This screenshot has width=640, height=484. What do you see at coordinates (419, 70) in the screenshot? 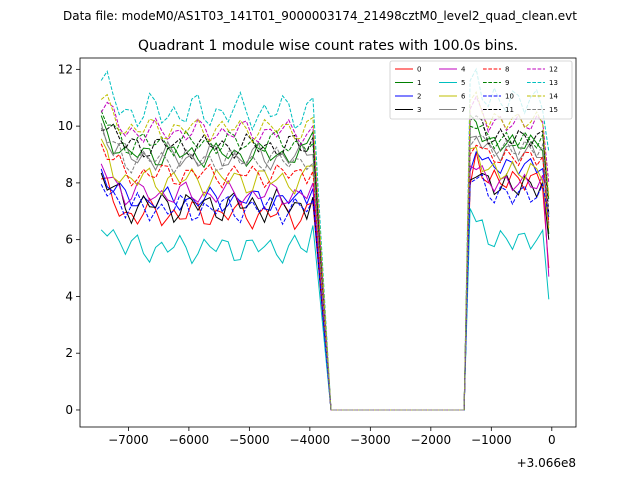
I see `legend-label-0: 0` at bounding box center [419, 70].